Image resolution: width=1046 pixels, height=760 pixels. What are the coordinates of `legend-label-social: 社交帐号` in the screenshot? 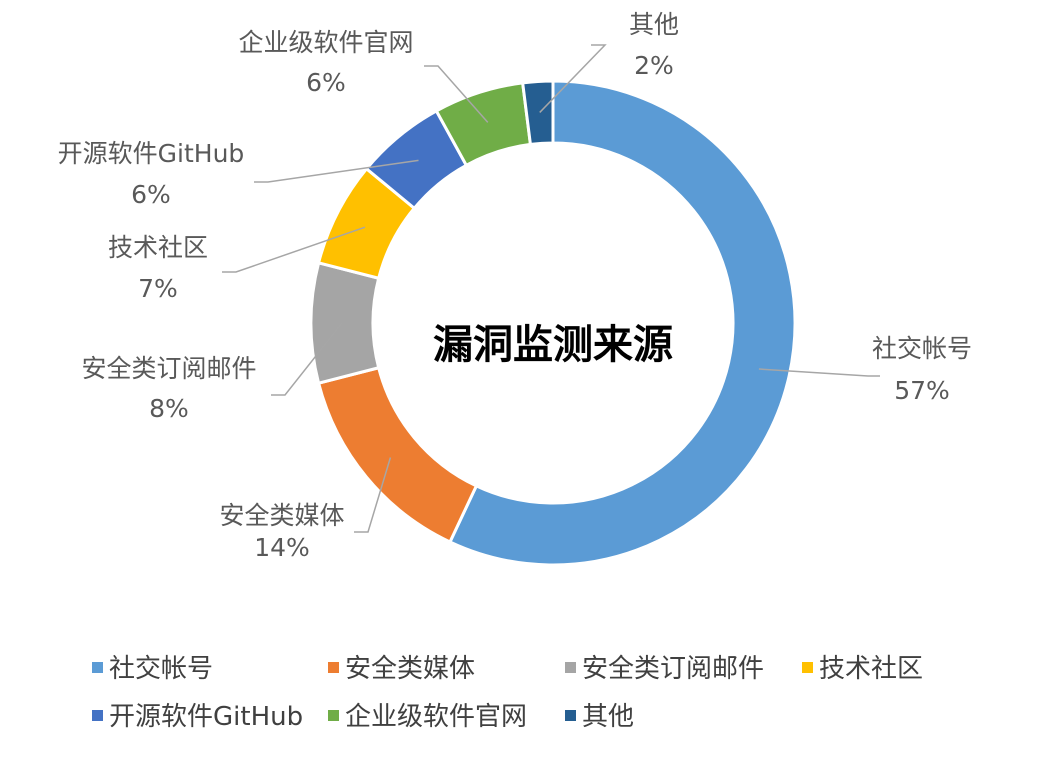 It's located at (161, 669).